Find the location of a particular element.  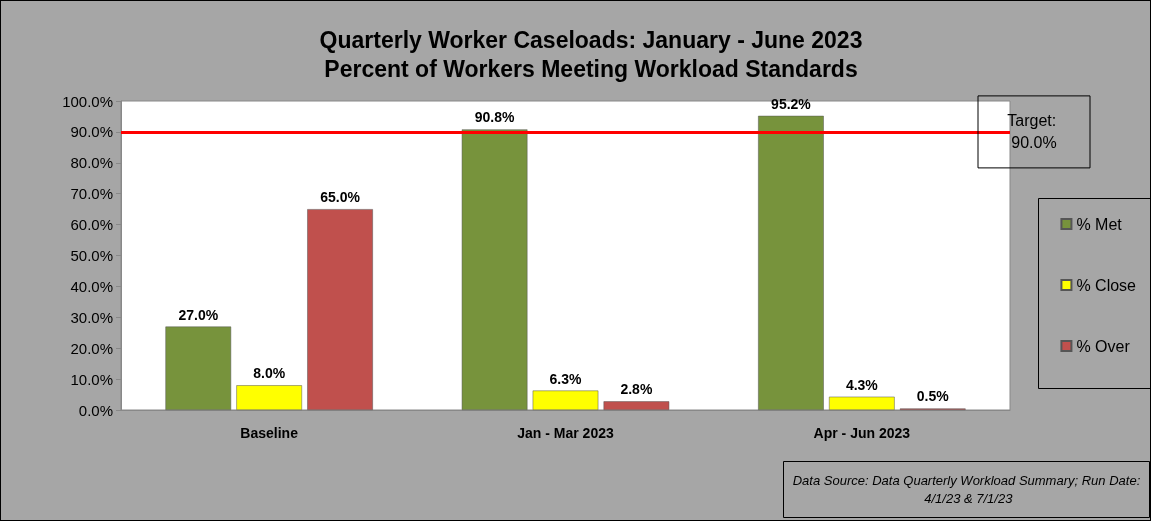

data-label: 2.8% is located at coordinates (636, 389).